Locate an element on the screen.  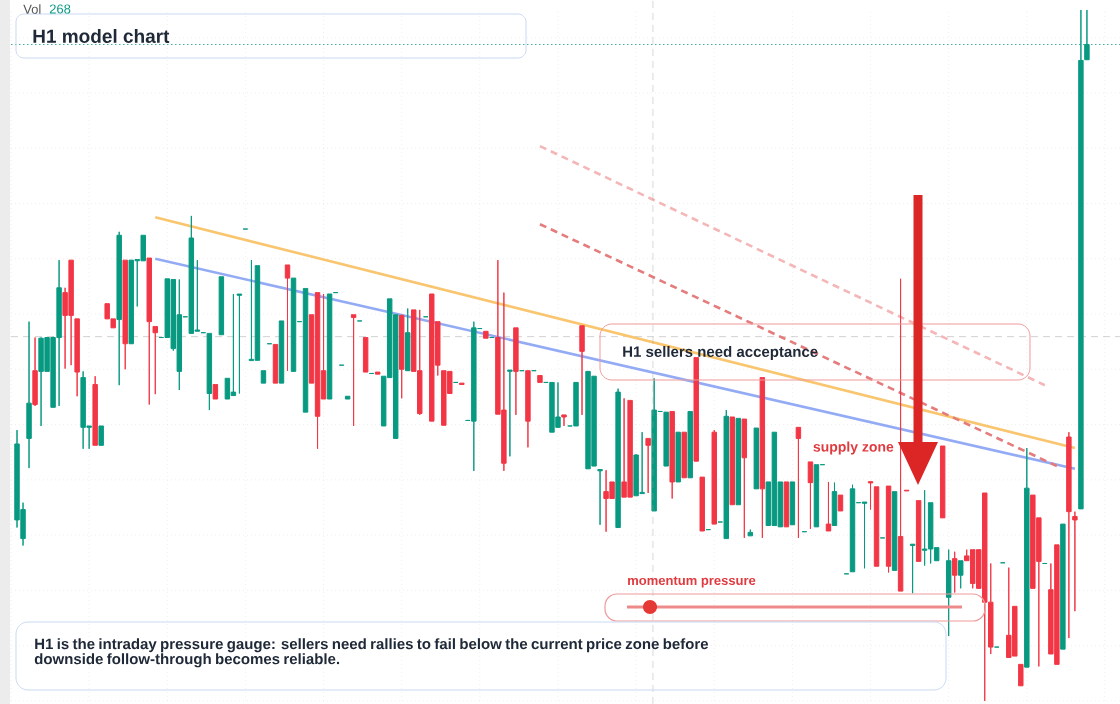
annotation: Vol is located at coordinates (32, 9).